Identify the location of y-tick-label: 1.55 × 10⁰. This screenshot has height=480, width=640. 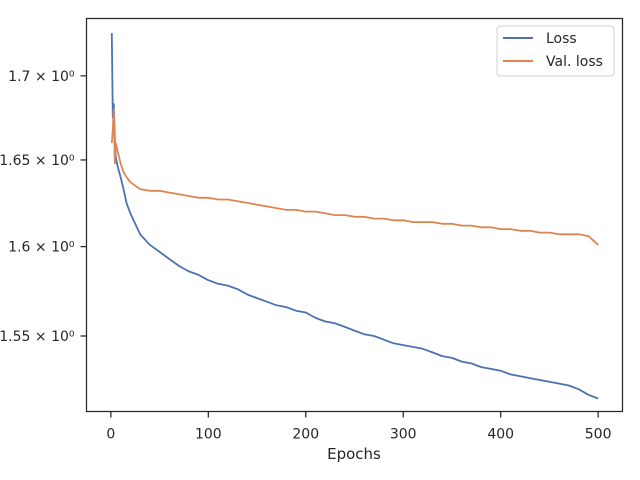
(37, 337).